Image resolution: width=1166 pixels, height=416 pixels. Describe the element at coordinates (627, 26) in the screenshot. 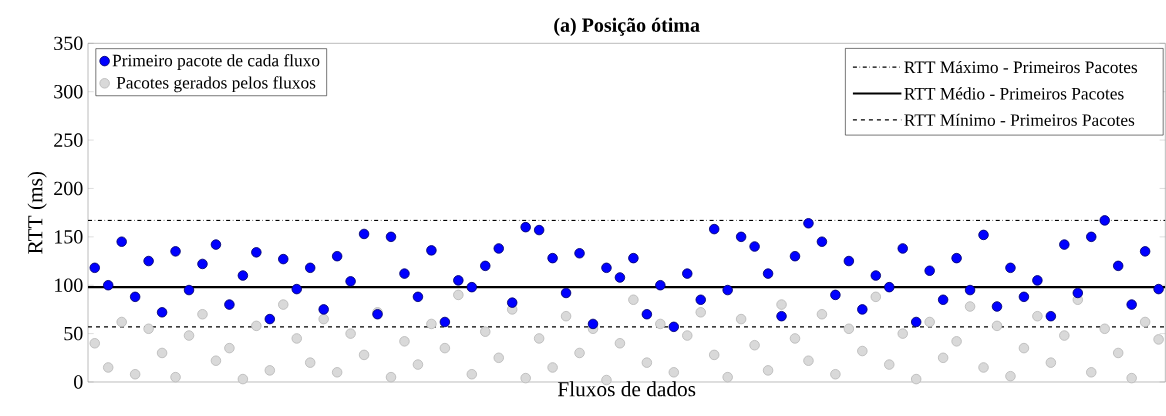

I see `chart-title: (a) Posição ótima` at that location.